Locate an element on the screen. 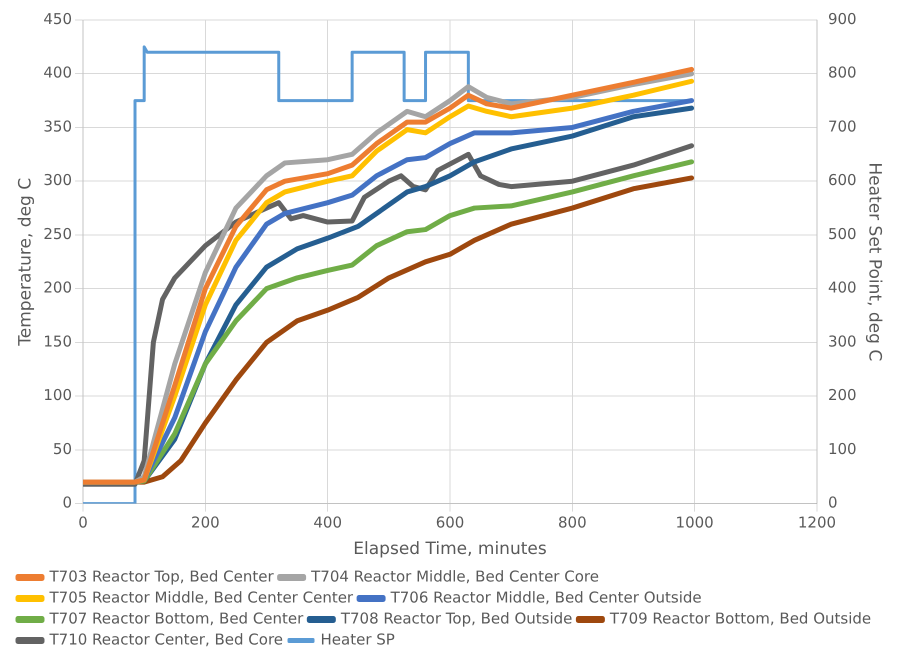 Image resolution: width=900 pixels, height=669 pixels. y-axis-title: Temperature, deg C is located at coordinates (26, 262).